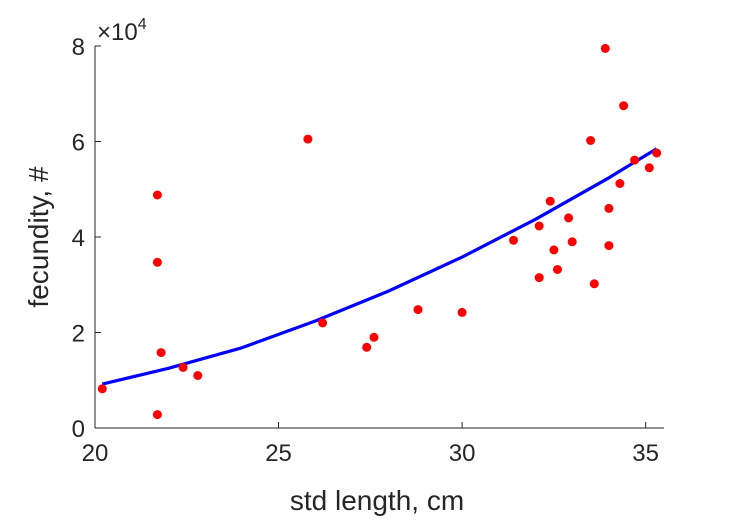 The image size is (729, 521). I want to click on x-tick-label: 35, so click(645, 453).